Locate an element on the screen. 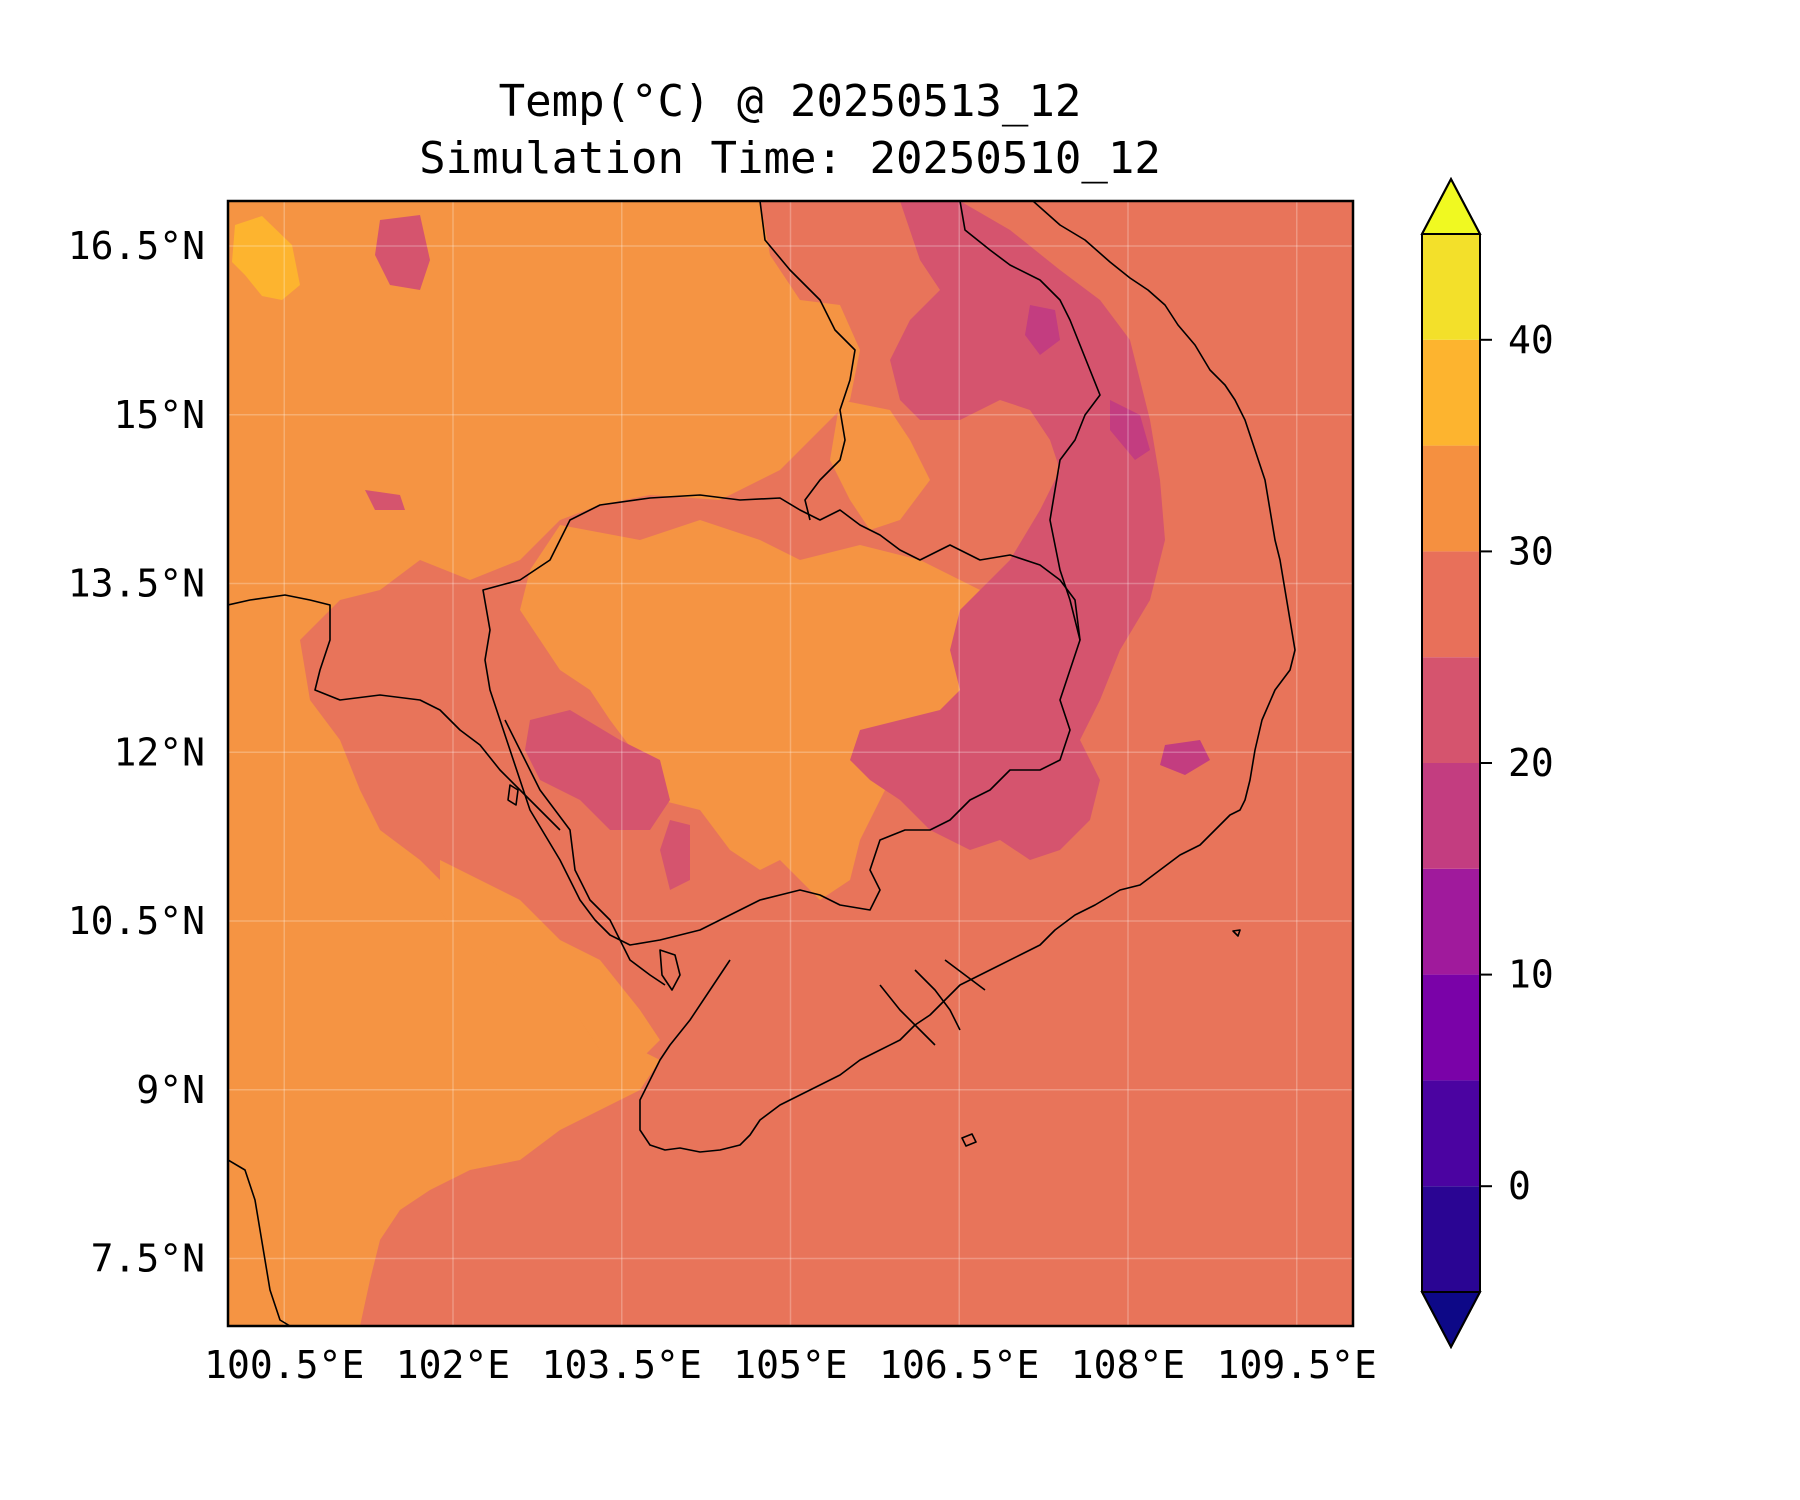 The image size is (1800, 1500). y-axis-ticks: 16.5°N 15°N 13.5°N 12°N 10.5°N 9°N 7.5°N is located at coordinates (136, 752).